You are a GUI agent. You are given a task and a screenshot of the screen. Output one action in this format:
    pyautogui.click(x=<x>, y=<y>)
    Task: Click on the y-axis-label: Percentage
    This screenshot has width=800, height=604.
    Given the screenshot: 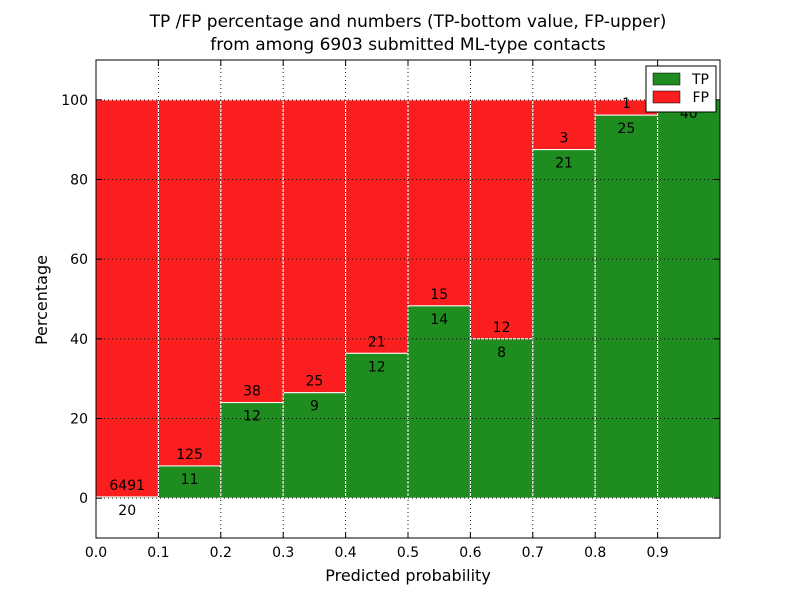 What is the action you would take?
    pyautogui.click(x=41, y=300)
    